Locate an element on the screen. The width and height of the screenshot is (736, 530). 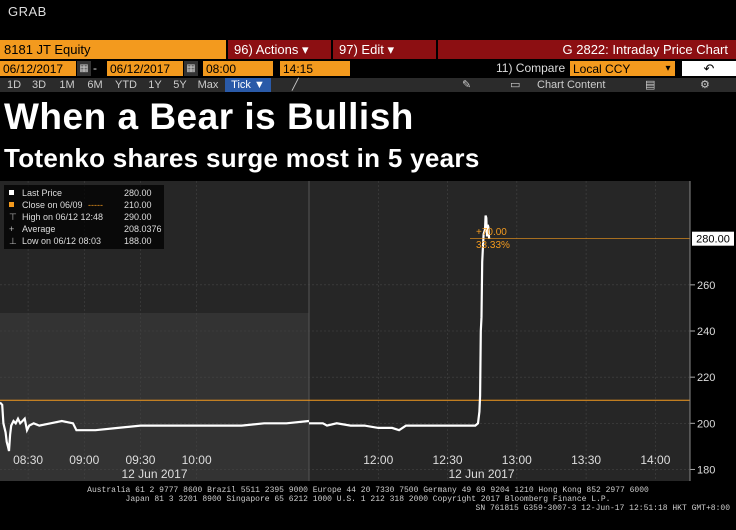
legend-label-close: Close on 06/09 is located at coordinates (52, 205).